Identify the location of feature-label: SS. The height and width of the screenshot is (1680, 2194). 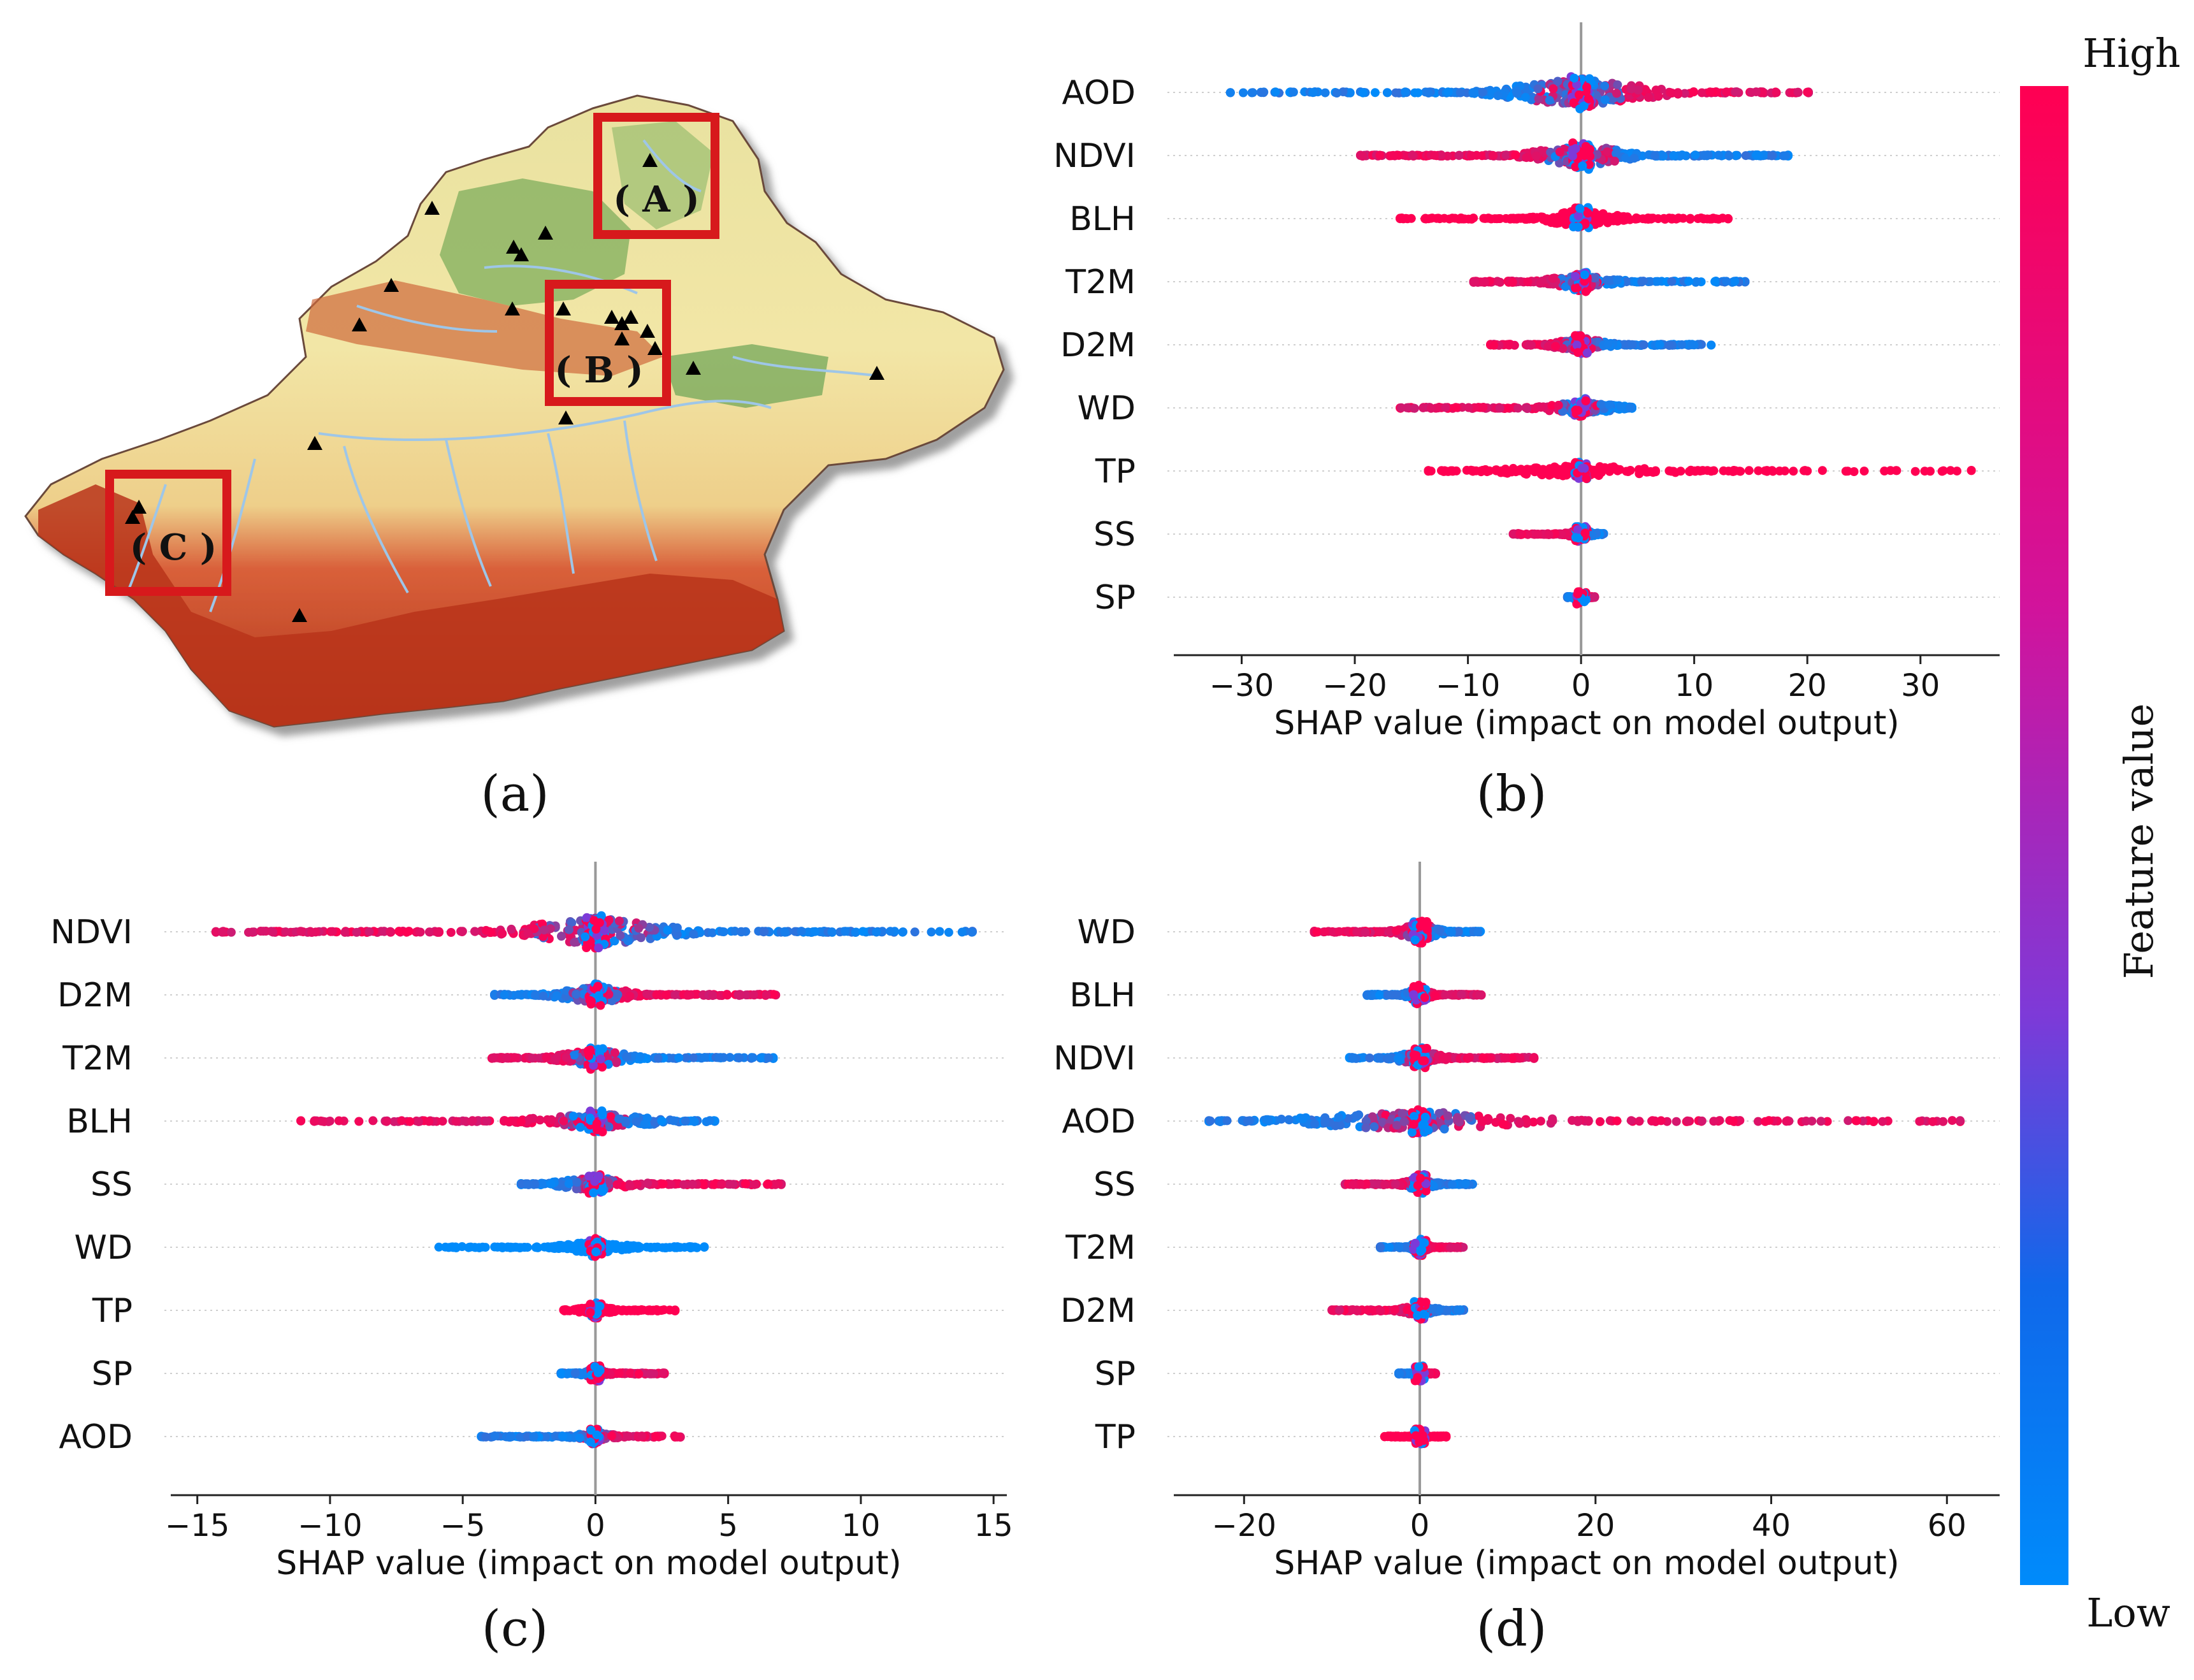
(1114, 535).